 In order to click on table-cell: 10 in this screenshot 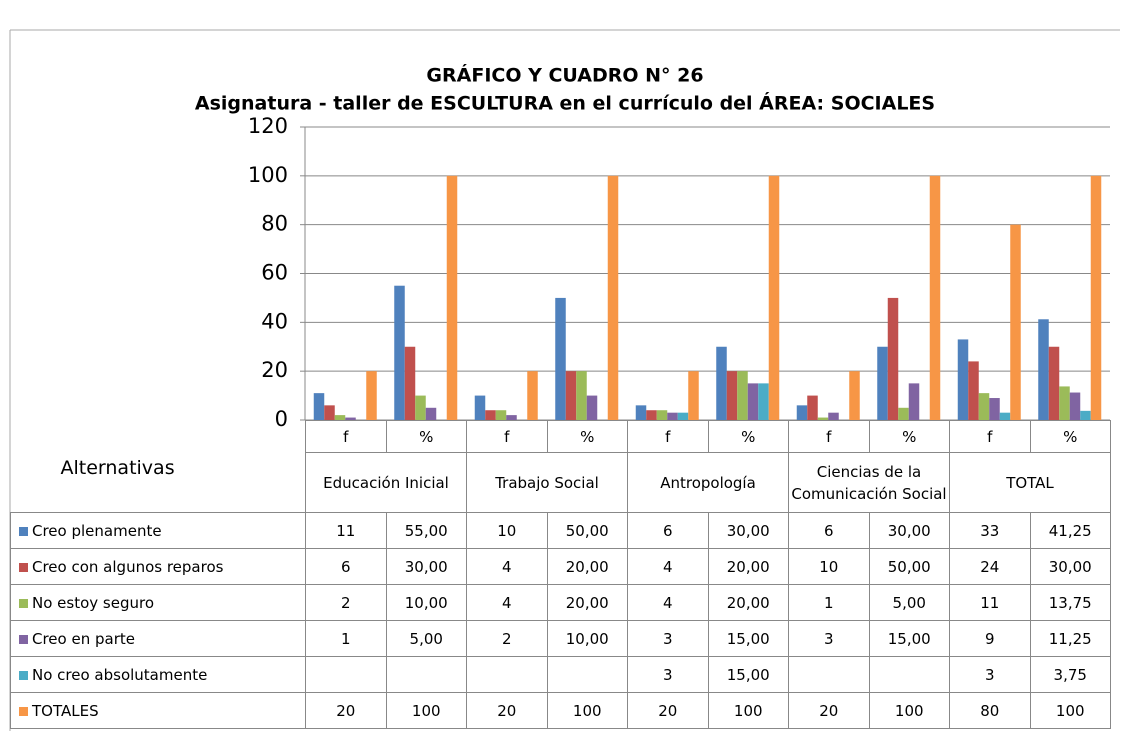, I will do `click(507, 530)`.